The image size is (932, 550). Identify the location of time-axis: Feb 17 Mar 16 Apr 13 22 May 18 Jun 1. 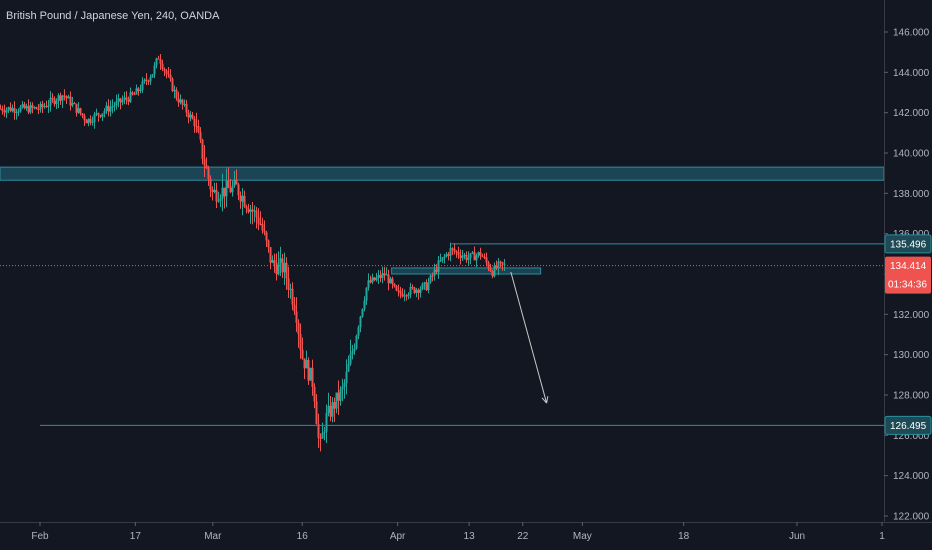
(466, 532).